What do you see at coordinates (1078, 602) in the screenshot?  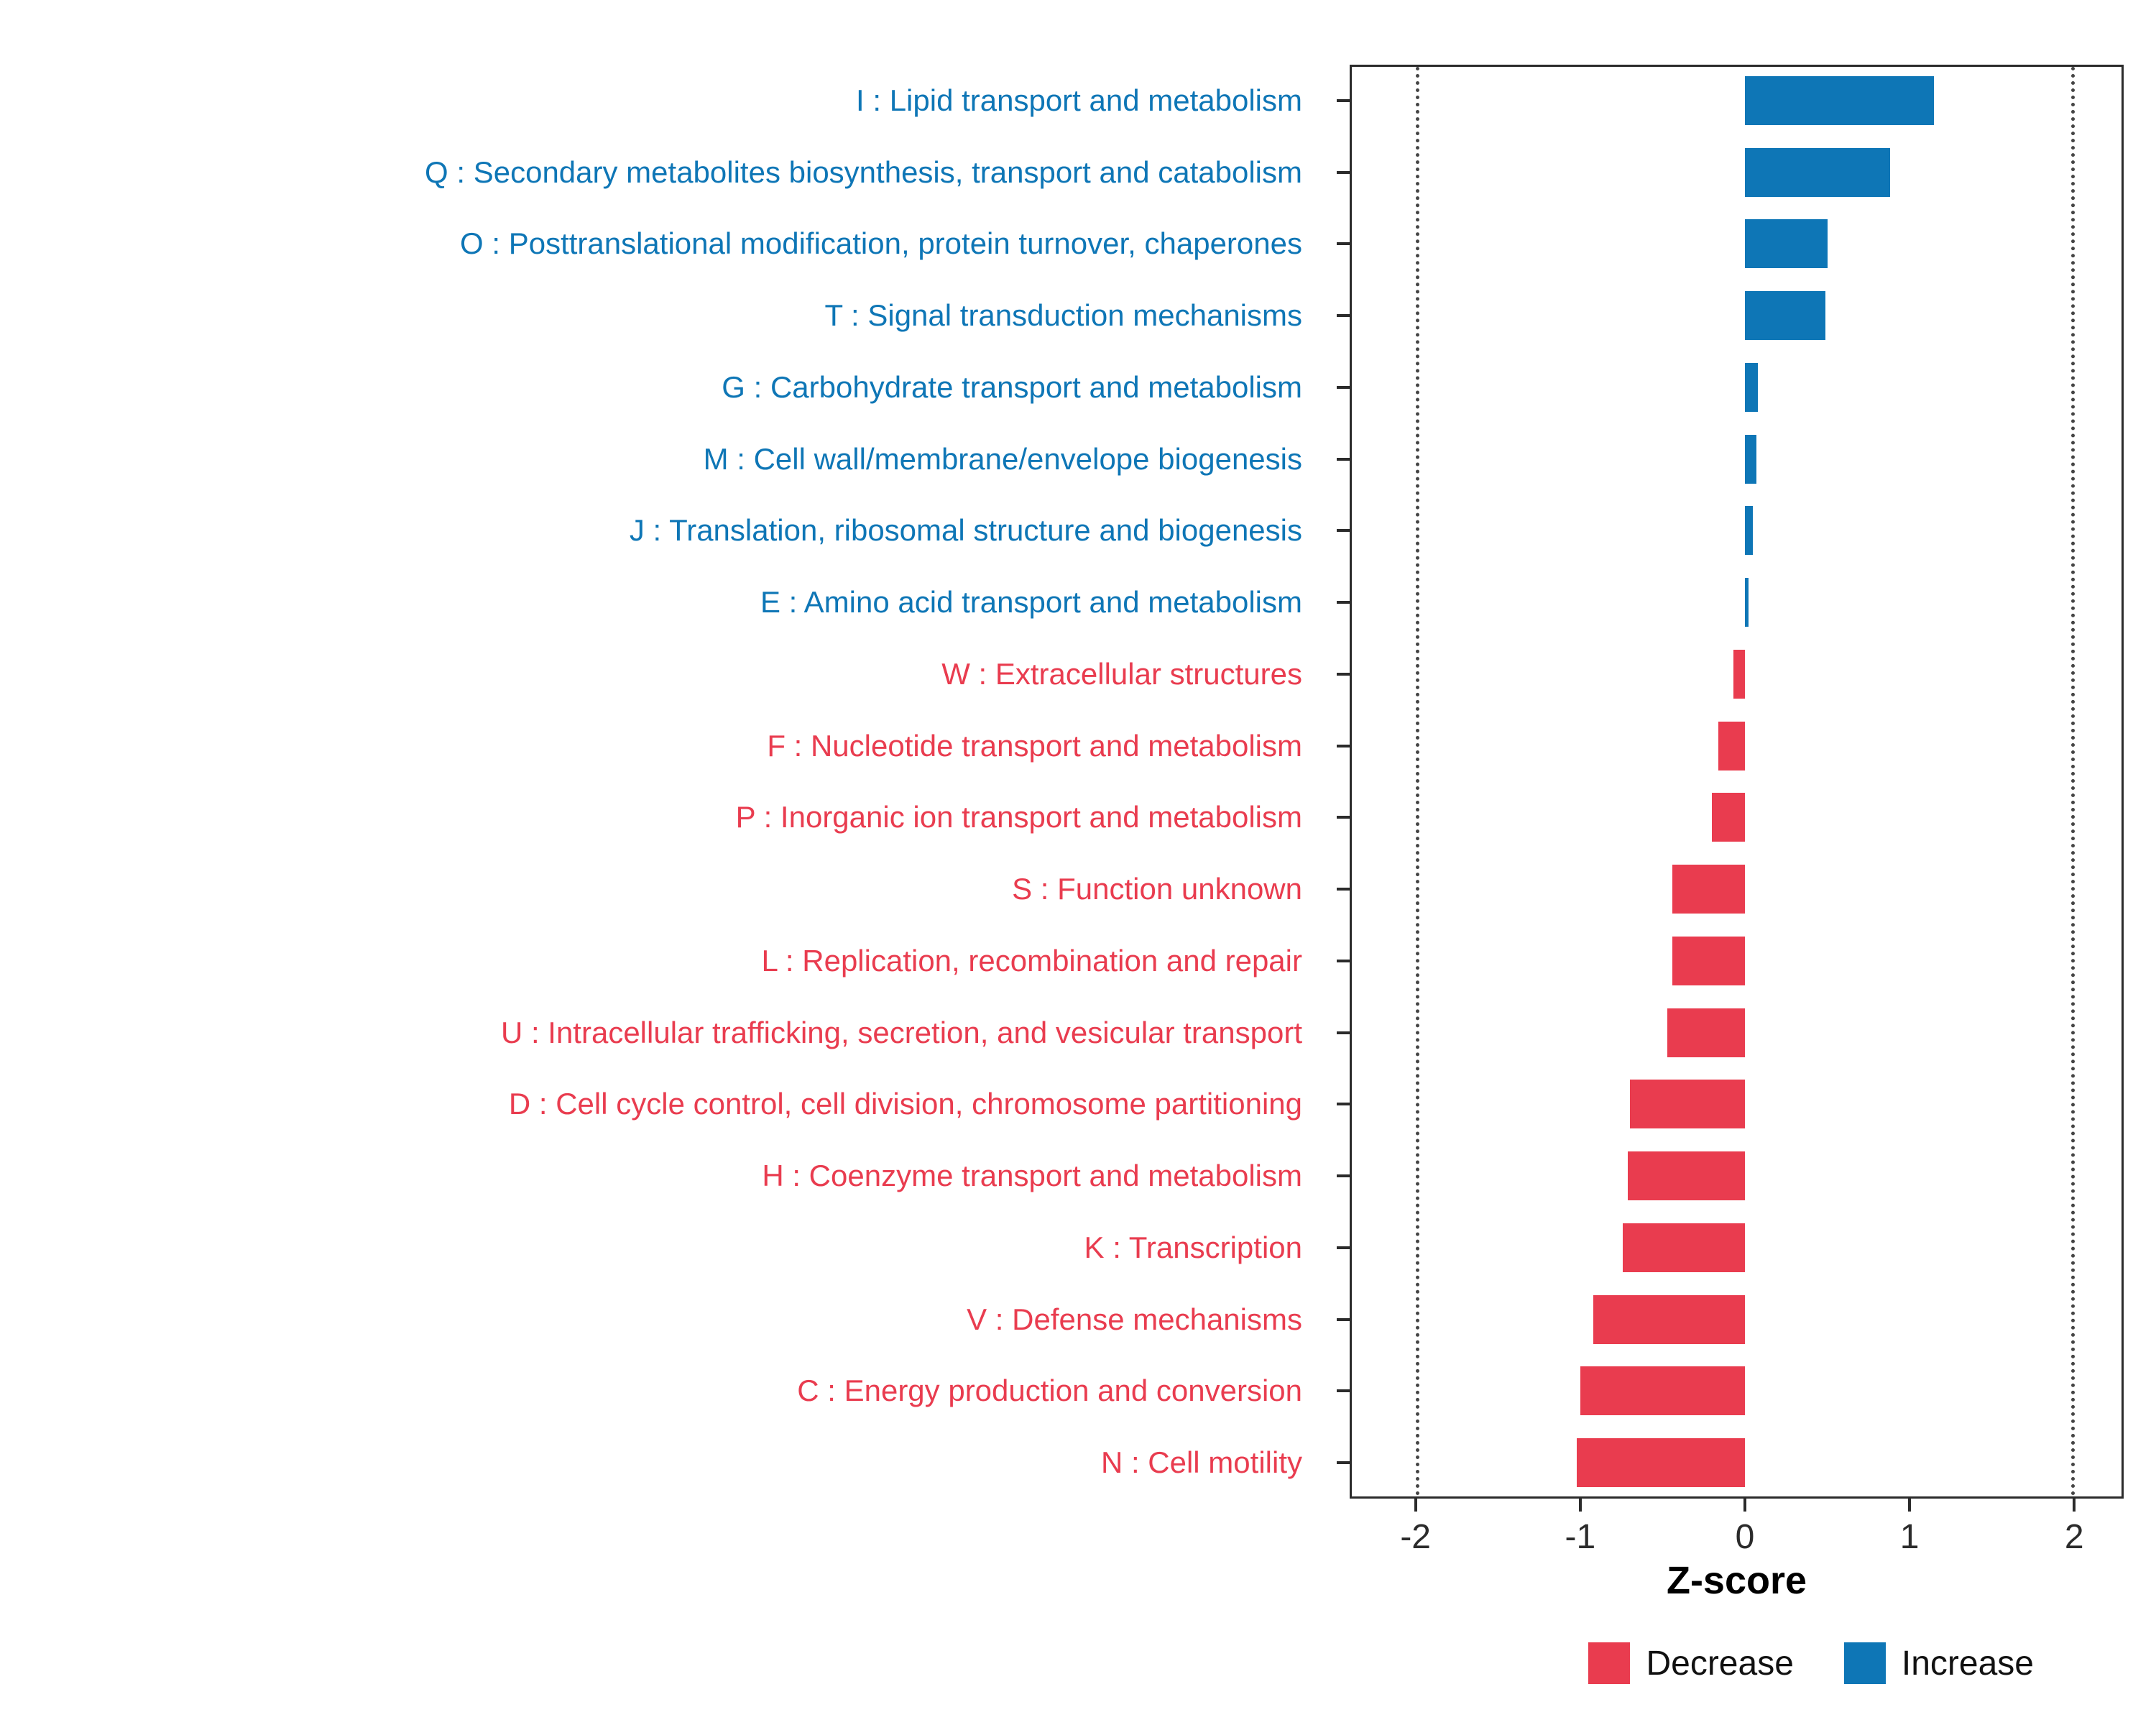 I see `bar-row: E : Amino acid transport and metabolism` at bounding box center [1078, 602].